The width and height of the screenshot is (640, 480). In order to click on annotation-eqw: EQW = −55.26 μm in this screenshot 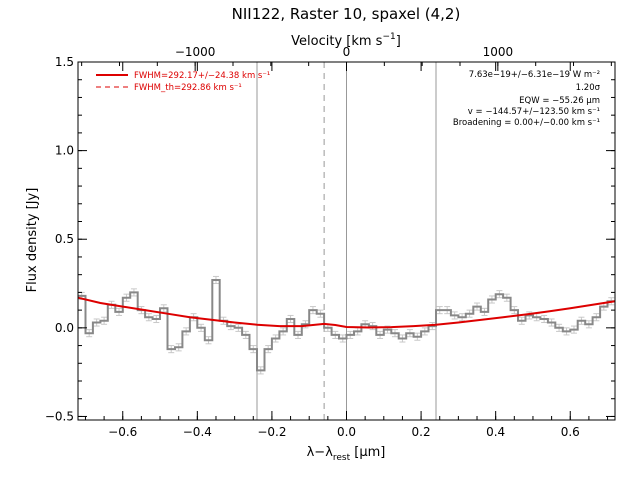, I will do `click(559, 101)`.